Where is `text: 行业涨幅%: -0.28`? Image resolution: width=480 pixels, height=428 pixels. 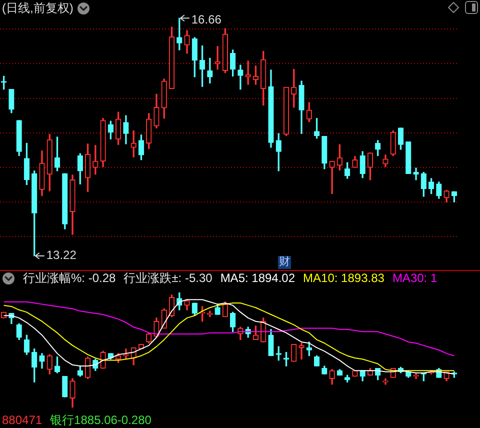 text: 行业涨幅%: -0.28 is located at coordinates (69, 278).